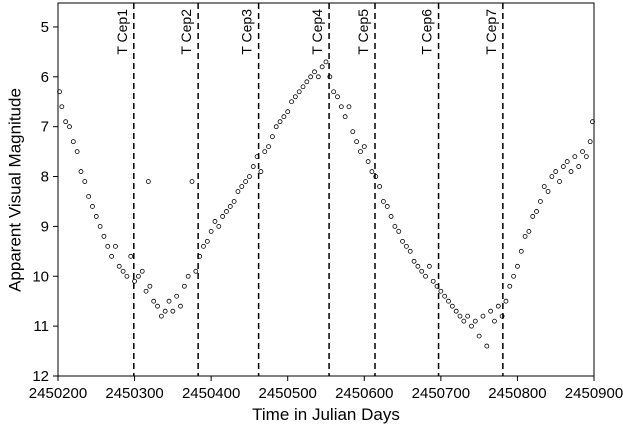 The image size is (623, 428). What do you see at coordinates (45, 27) in the screenshot?
I see `y-tick-label: 5` at bounding box center [45, 27].